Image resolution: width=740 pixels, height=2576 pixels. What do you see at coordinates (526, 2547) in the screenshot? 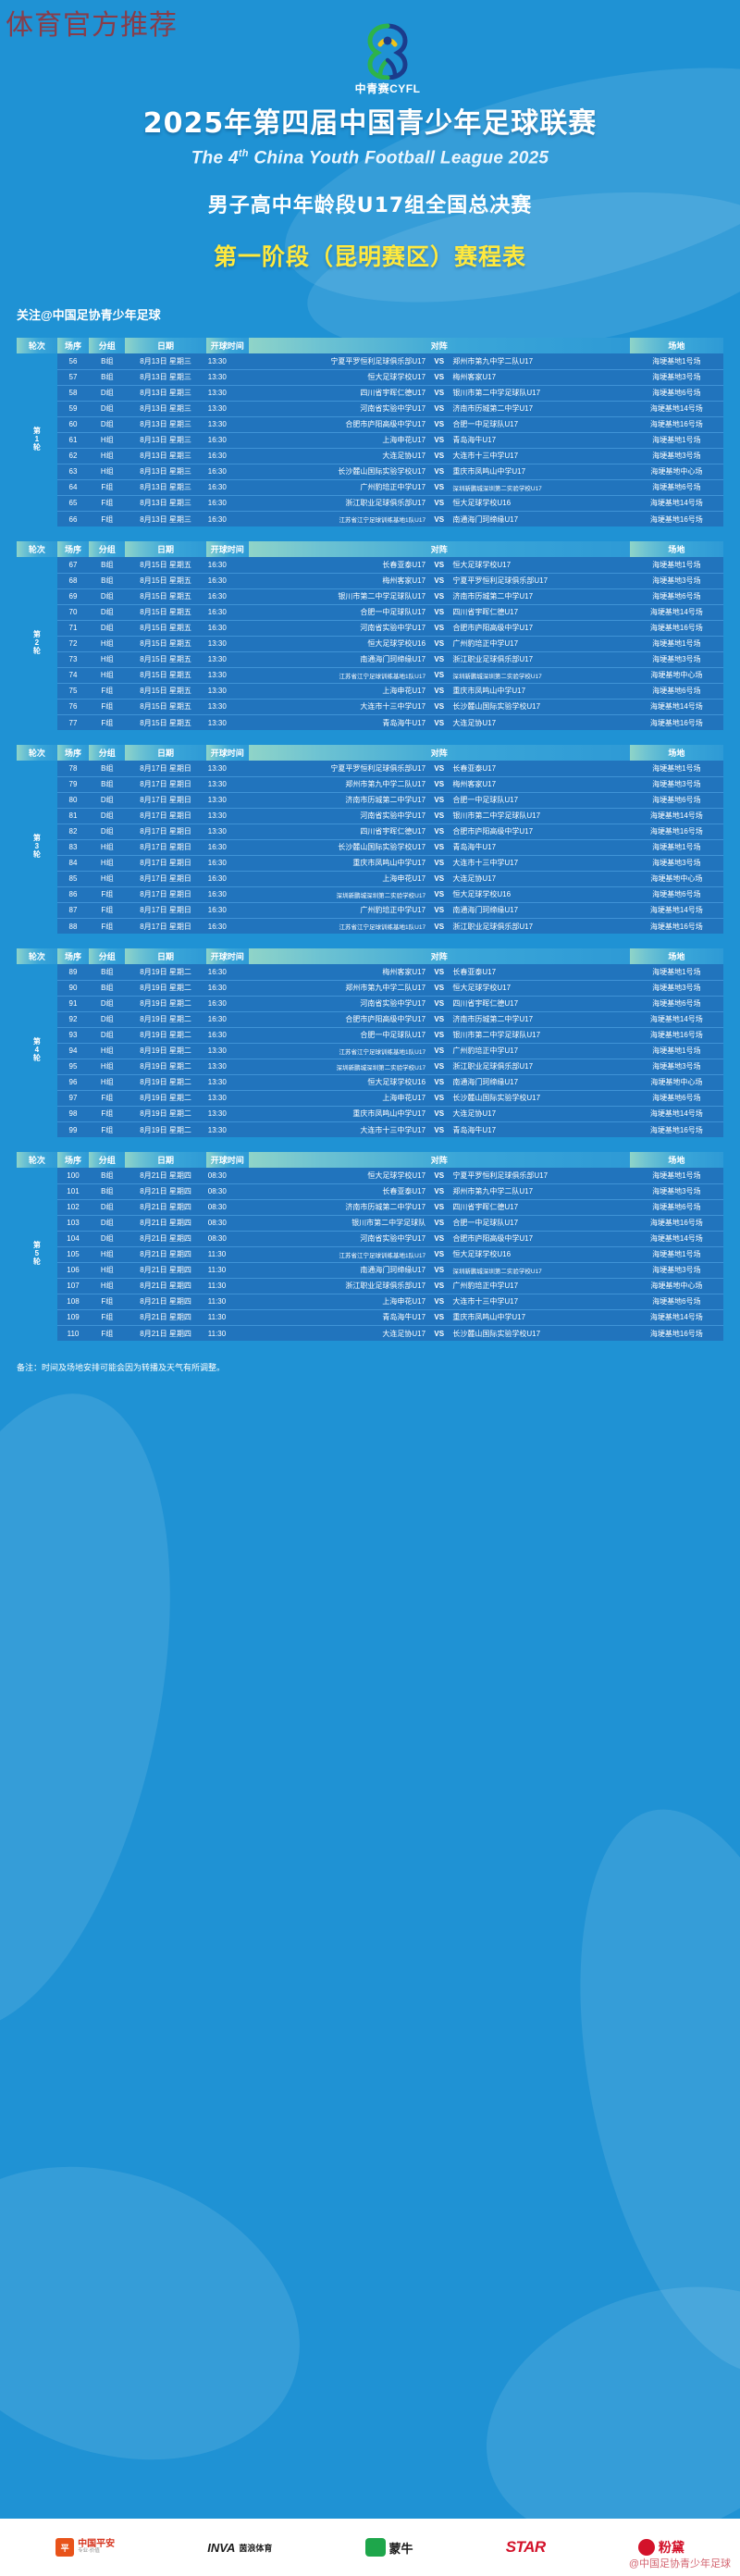
I see `sponsor-star: STAR` at bounding box center [526, 2547].